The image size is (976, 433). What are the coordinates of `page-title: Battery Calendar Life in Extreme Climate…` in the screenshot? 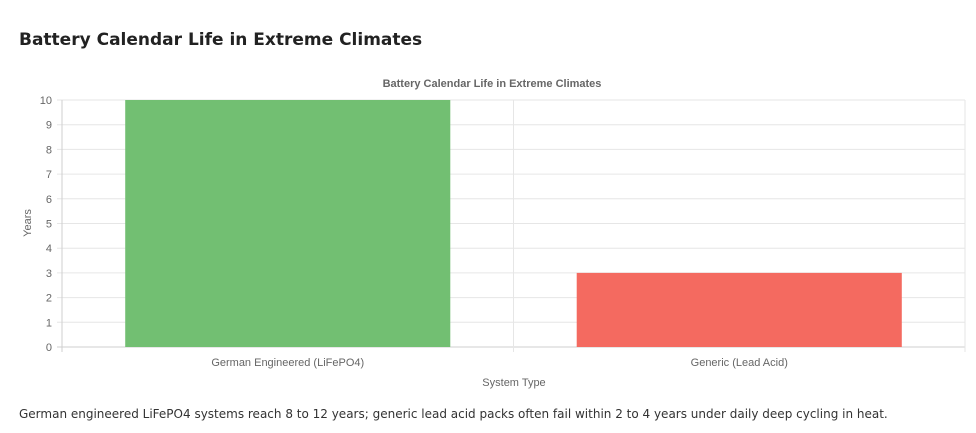 It's located at (221, 40).